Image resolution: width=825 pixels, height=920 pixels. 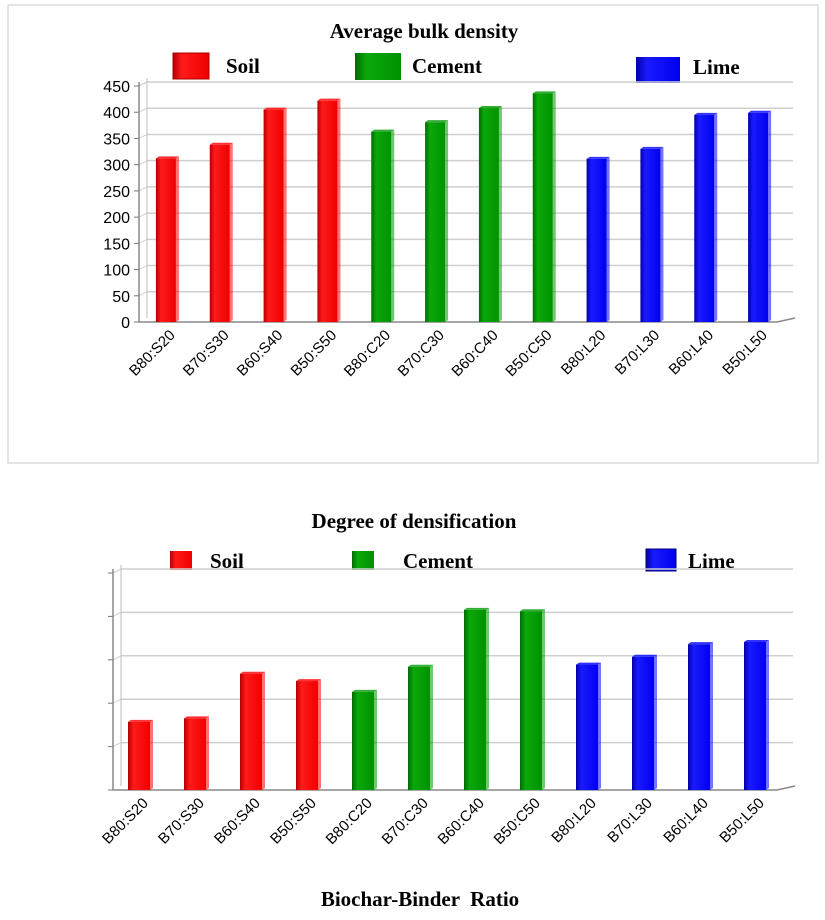 I want to click on x-tick-label: B70:S30, so click(x=181, y=821).